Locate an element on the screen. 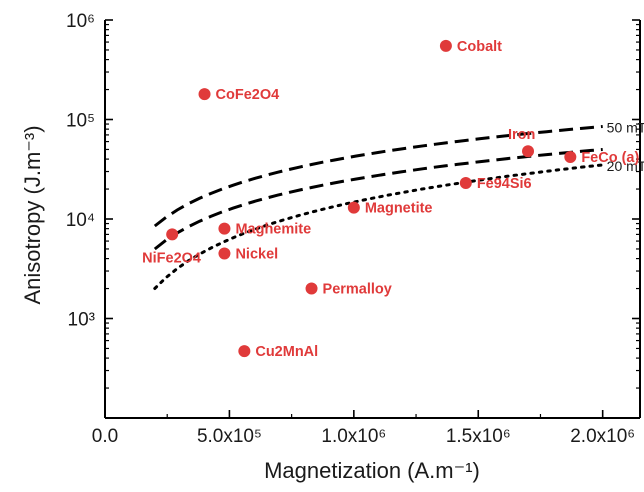  point-label: FeCo (a) is located at coordinates (610, 158).